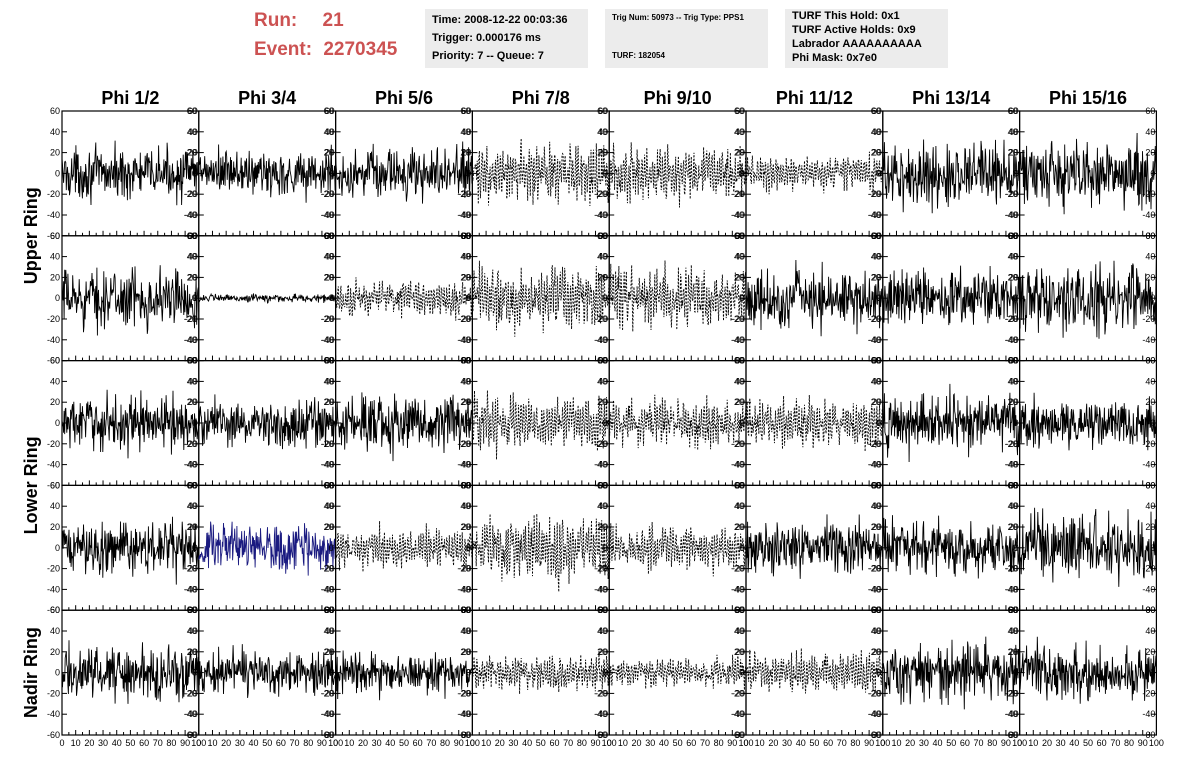 The image size is (1196, 772). I want to click on x-tick-label: 60, so click(418, 743).